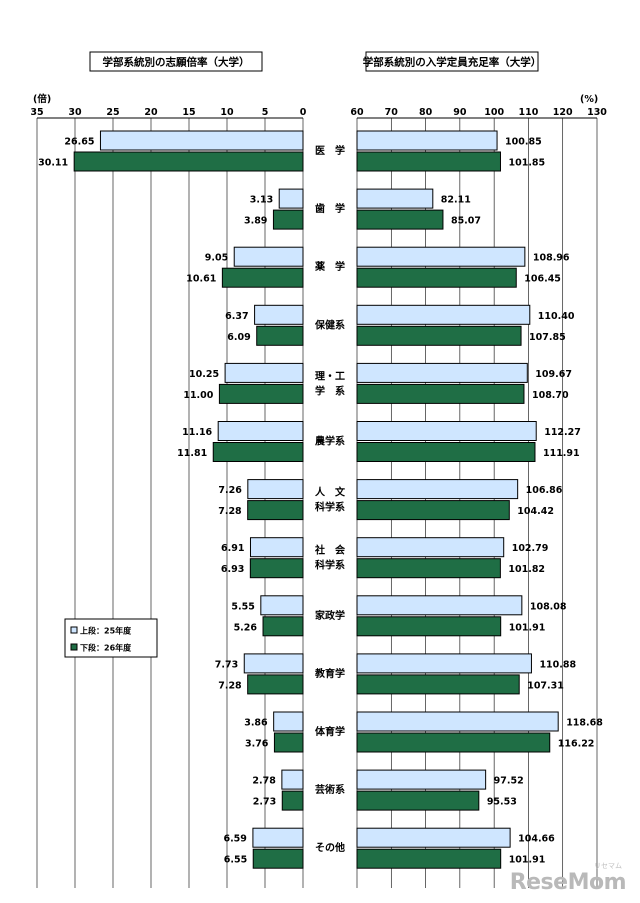 The width and height of the screenshot is (640, 903). Describe the element at coordinates (529, 112) in the screenshot. I see `right-tick-label: 110` at that location.